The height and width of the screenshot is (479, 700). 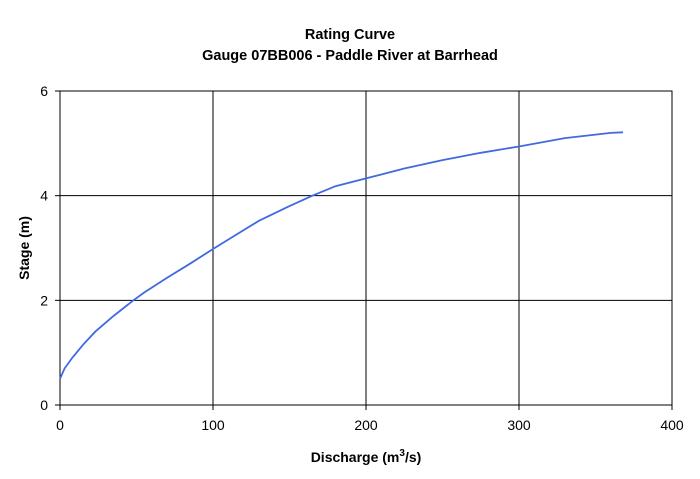 I want to click on x-tick-label: 100, so click(x=213, y=425).